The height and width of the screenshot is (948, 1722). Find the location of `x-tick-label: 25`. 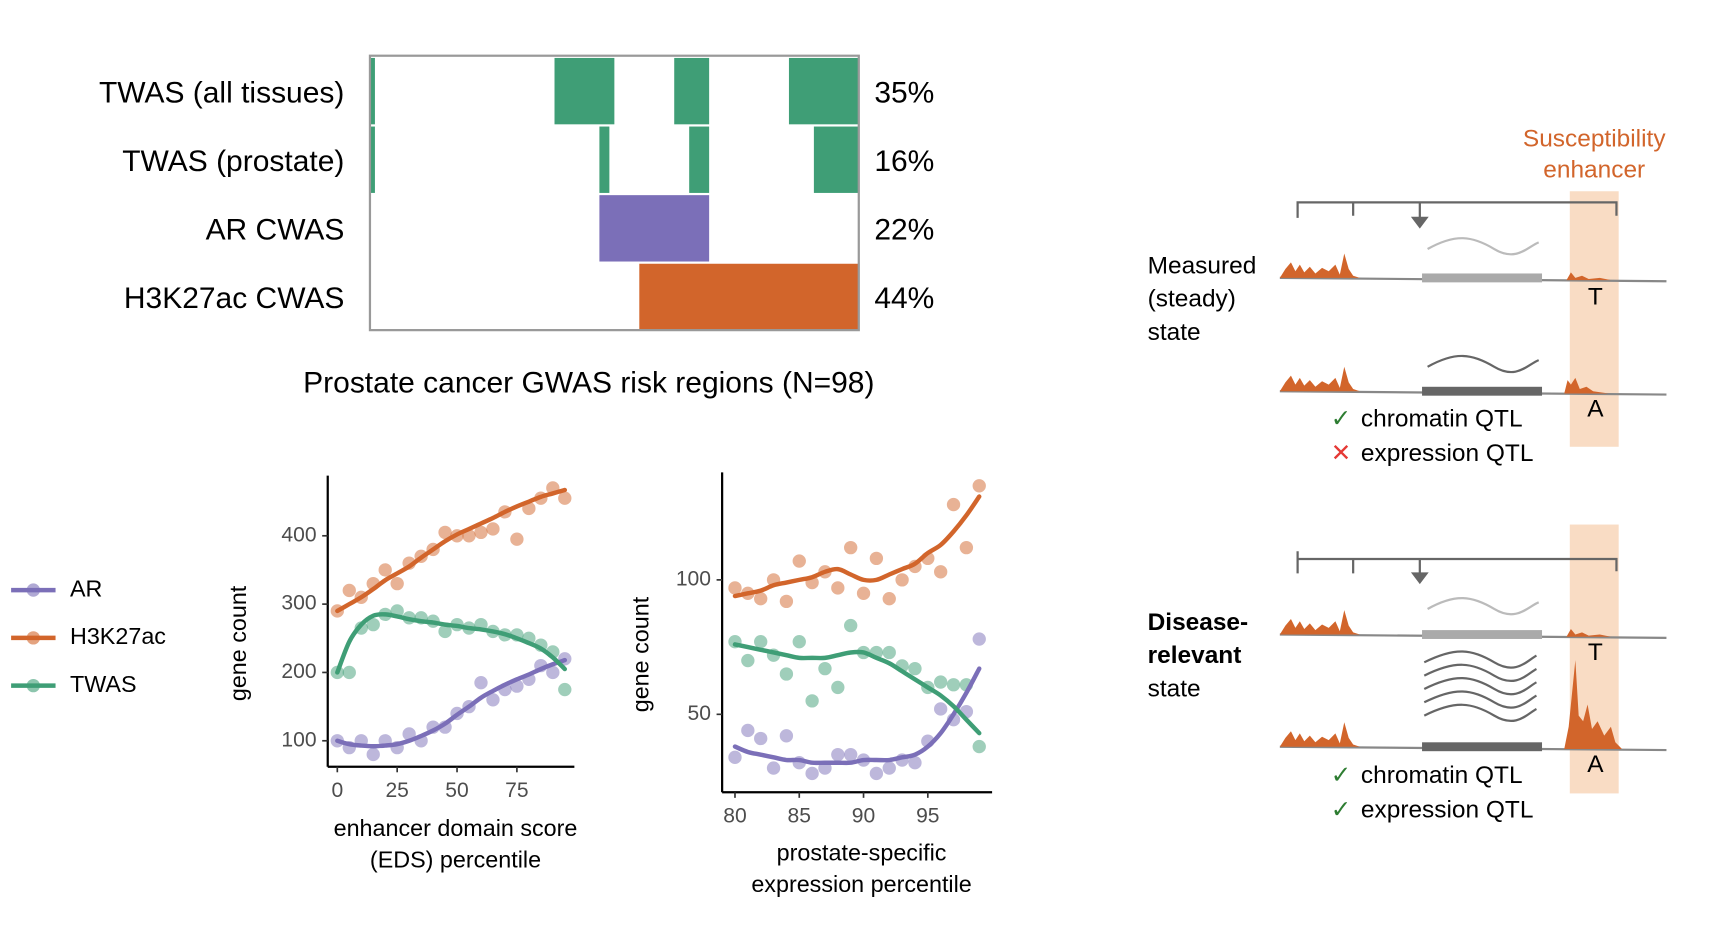

x-tick-label: 25 is located at coordinates (396, 790).